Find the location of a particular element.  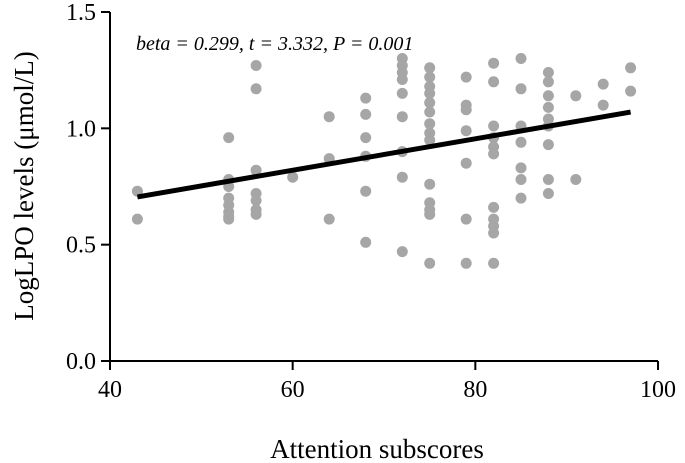

regression-line is located at coordinates (384, 154).